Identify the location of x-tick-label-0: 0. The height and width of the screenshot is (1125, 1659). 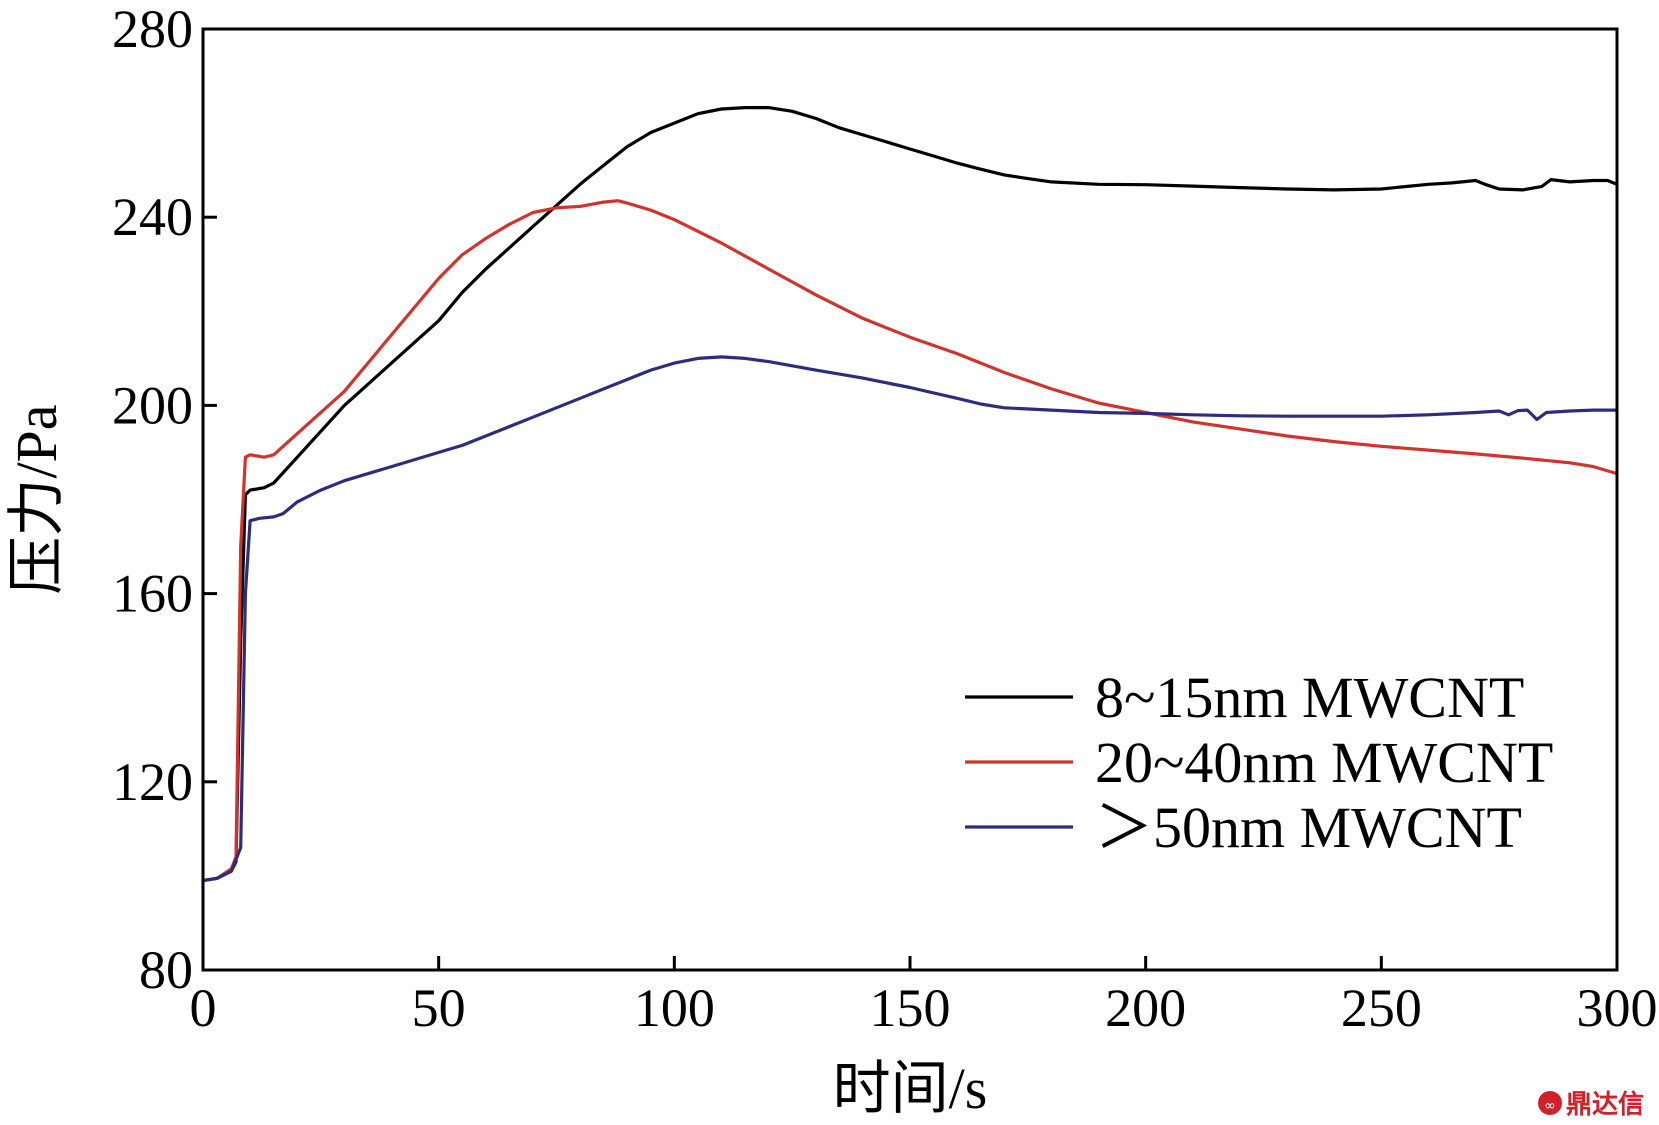
(203, 1008).